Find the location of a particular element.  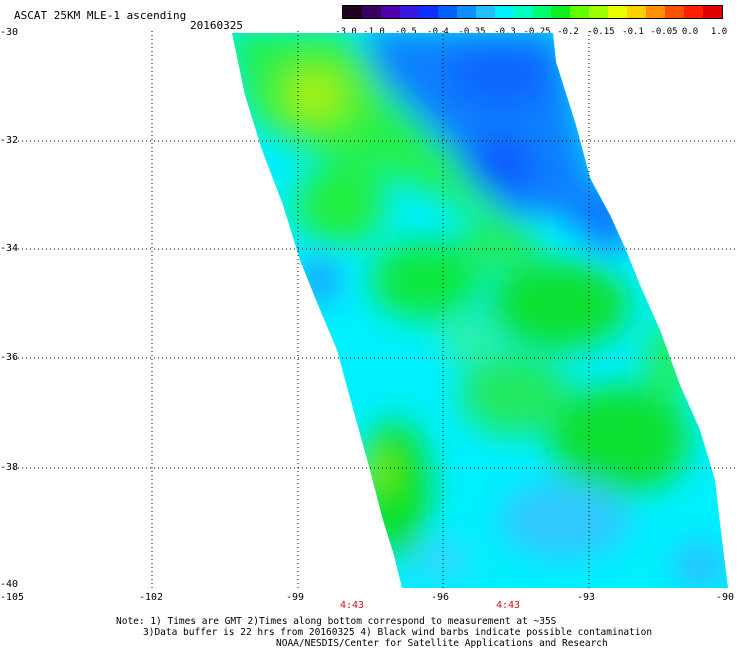

colorbar-label: 0.0 is located at coordinates (690, 32).